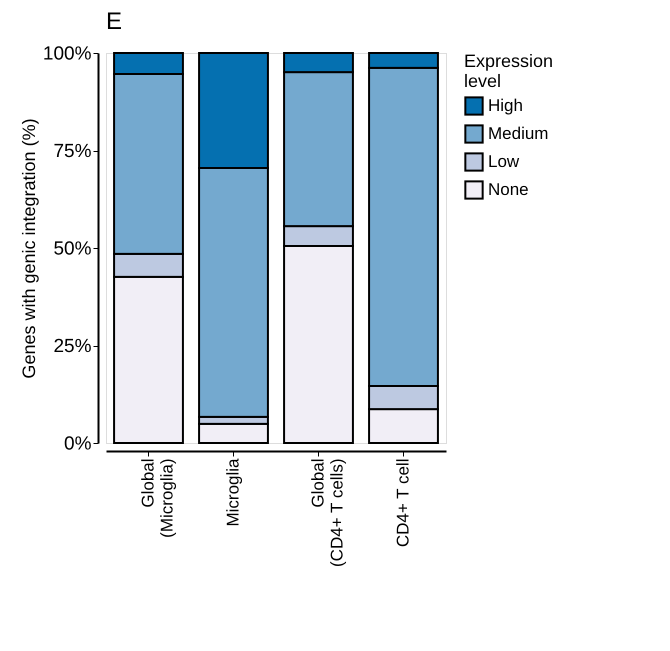 The image size is (670, 651). What do you see at coordinates (509, 71) in the screenshot?
I see `legend-title: Expression level` at bounding box center [509, 71].